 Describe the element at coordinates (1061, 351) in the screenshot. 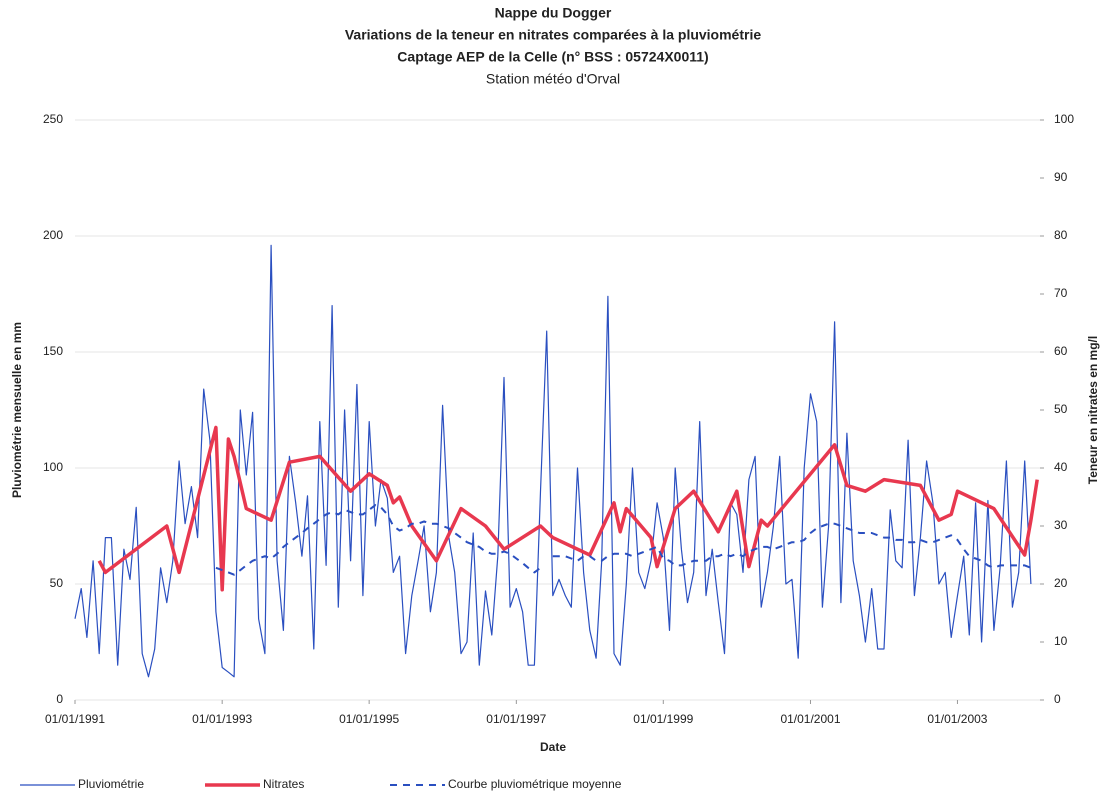

I see `y2-tick-label: 60` at that location.